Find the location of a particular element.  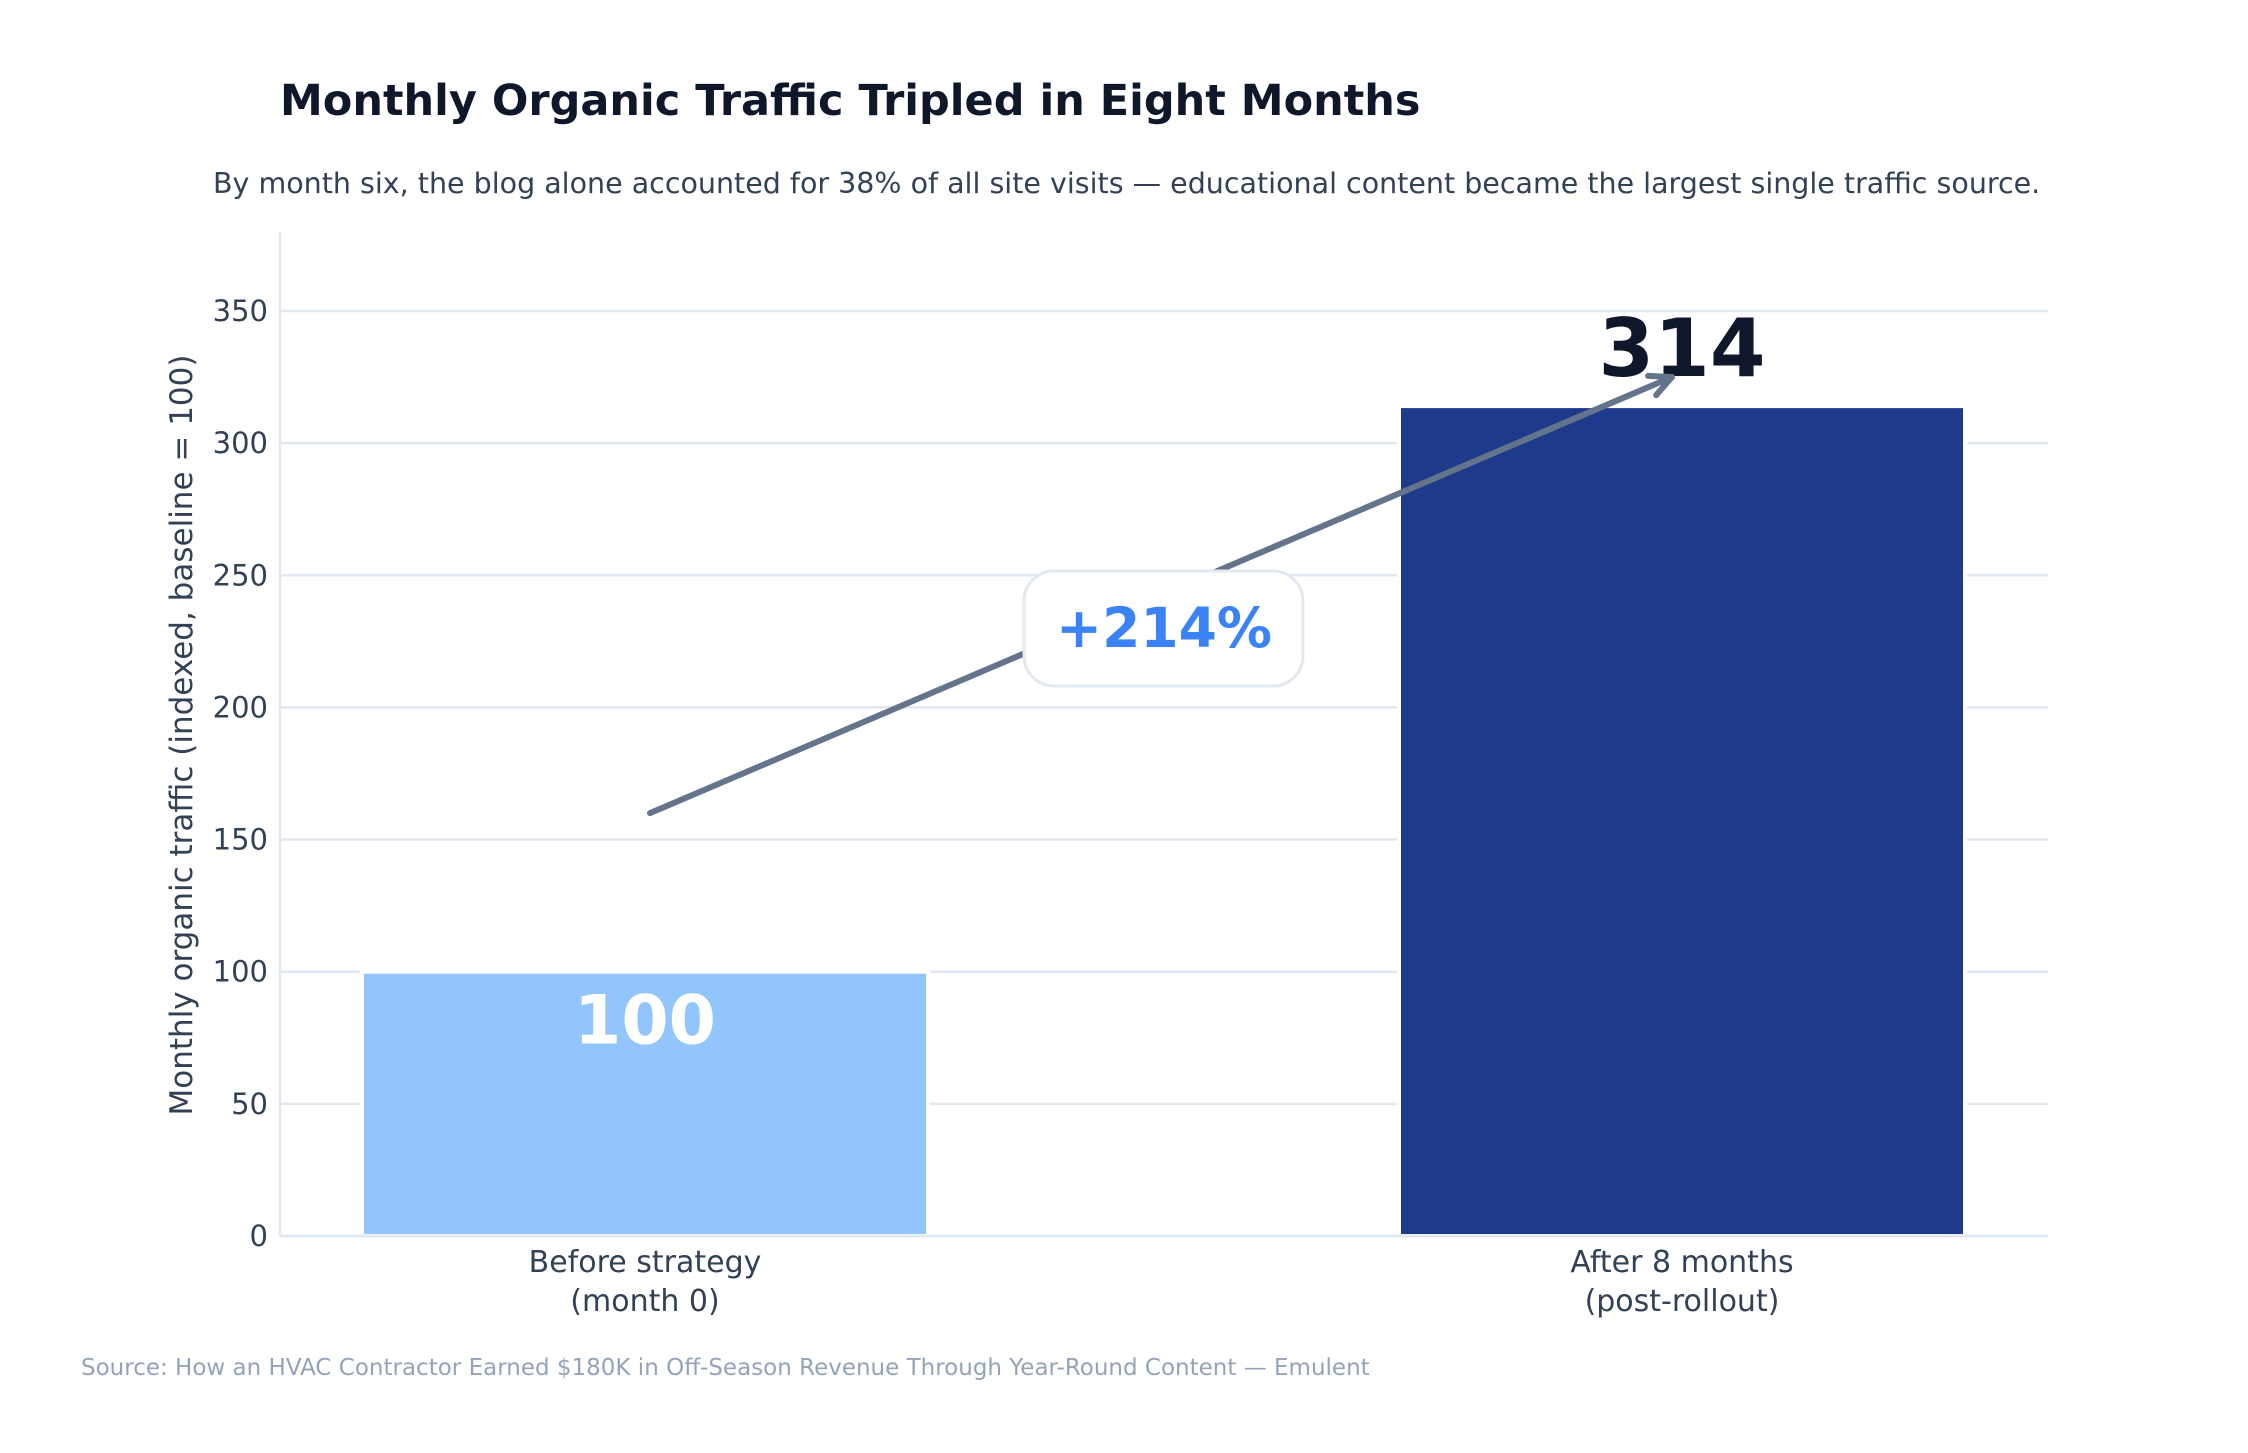

y-tick-label: 350 is located at coordinates (240, 311).